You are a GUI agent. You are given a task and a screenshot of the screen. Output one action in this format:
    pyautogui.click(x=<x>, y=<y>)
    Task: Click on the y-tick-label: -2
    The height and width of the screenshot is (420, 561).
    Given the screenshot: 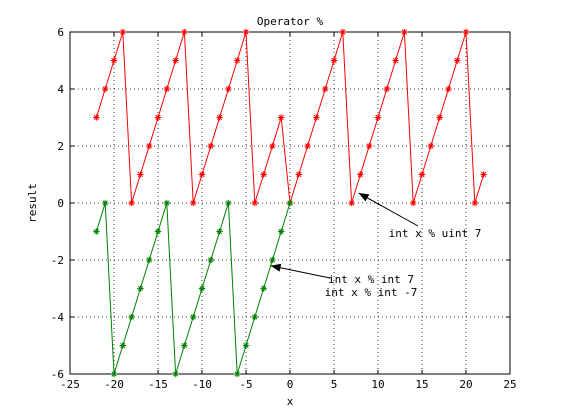 What is the action you would take?
    pyautogui.click(x=57, y=260)
    